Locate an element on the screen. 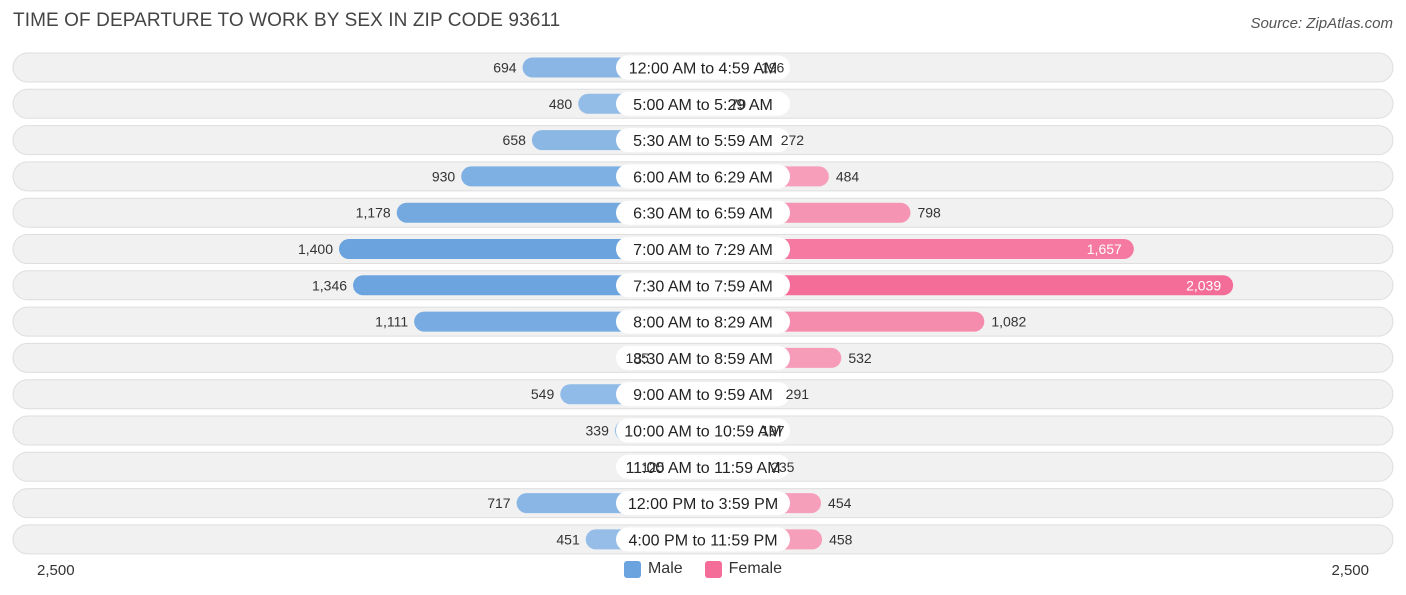  male-value-label: 1,400 is located at coordinates (315, 249).